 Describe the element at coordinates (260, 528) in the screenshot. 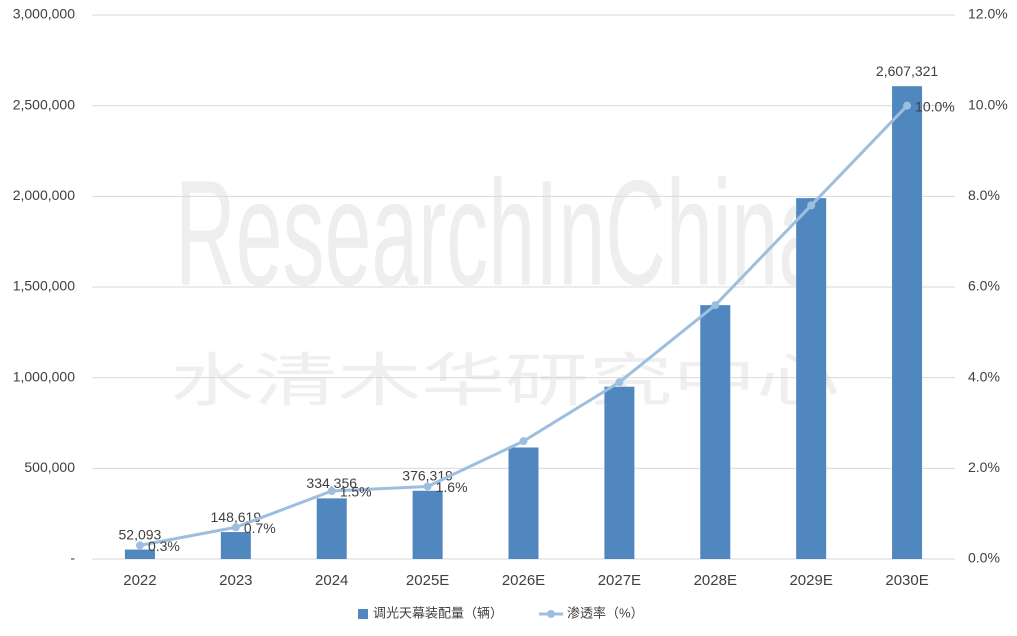

I see `data-label: 0.7%` at that location.